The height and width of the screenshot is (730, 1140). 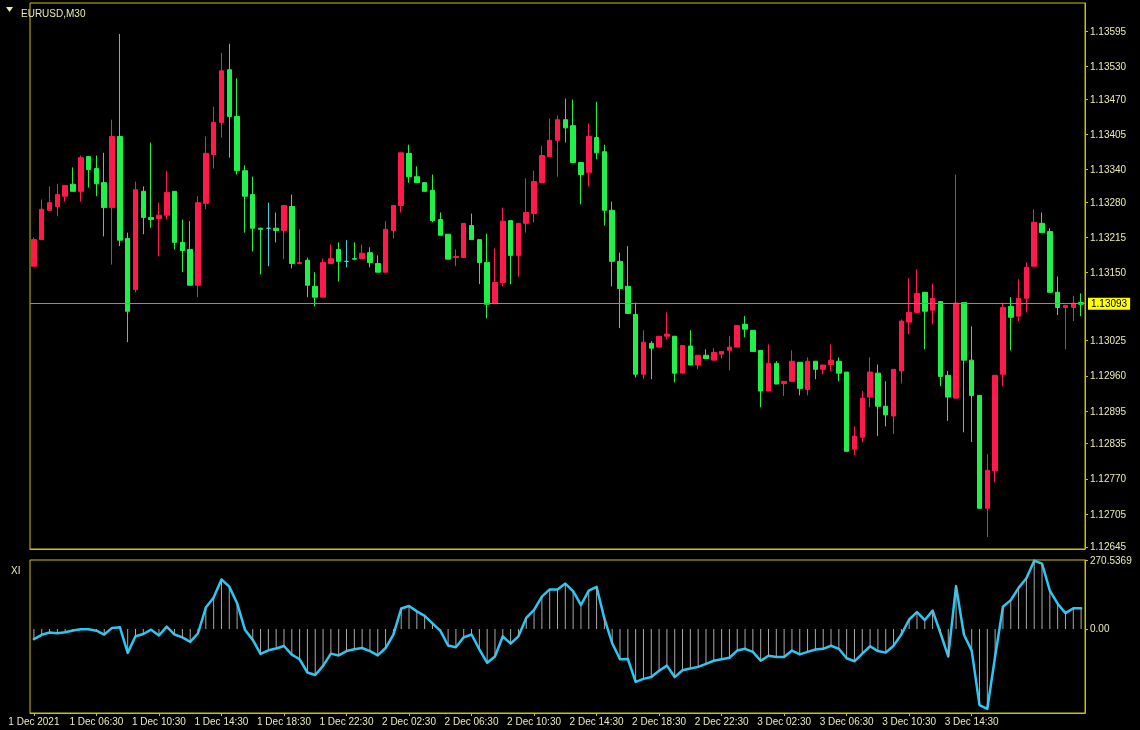 I want to click on chart-title: EURUSD,M30, so click(x=53, y=13).